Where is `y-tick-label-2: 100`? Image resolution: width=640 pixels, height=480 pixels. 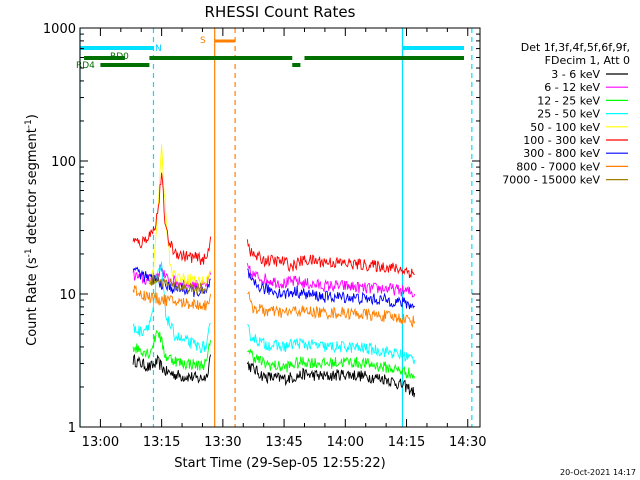
y-tick-label-2: 100 is located at coordinates (63, 162).